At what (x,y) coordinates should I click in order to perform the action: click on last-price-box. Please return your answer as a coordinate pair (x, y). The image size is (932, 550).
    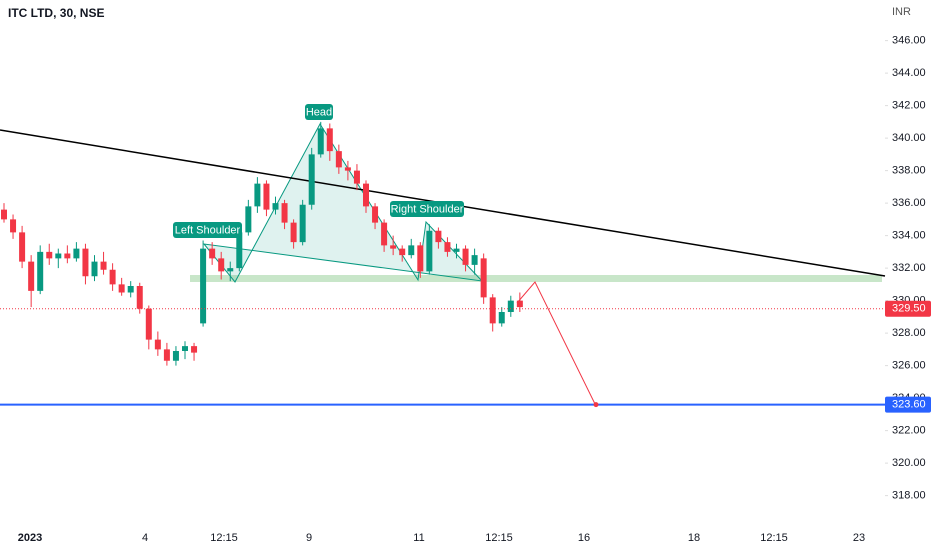
    Looking at the image, I should click on (908, 308).